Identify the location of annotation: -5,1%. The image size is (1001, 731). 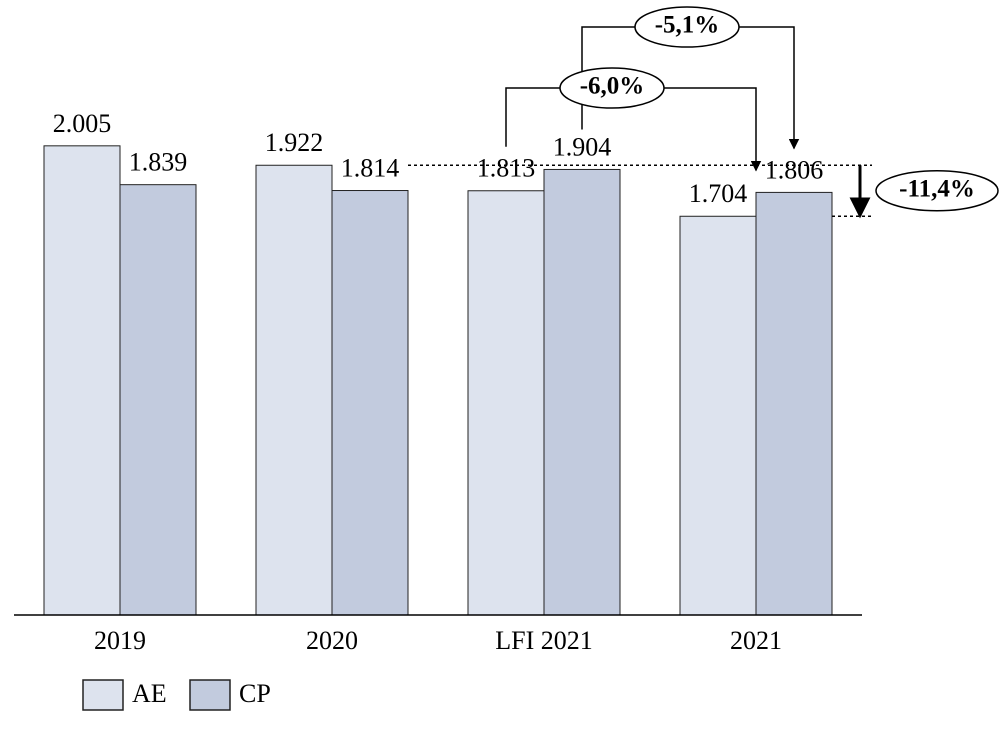
(687, 25).